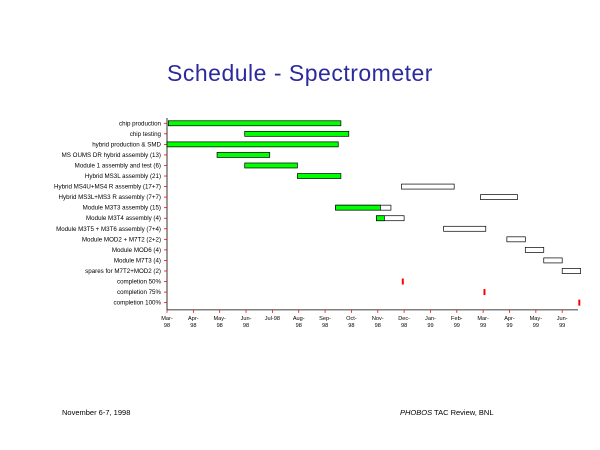  Describe the element at coordinates (123, 218) in the screenshot. I see `task-label: Module M3T4 assembly (4)` at that location.